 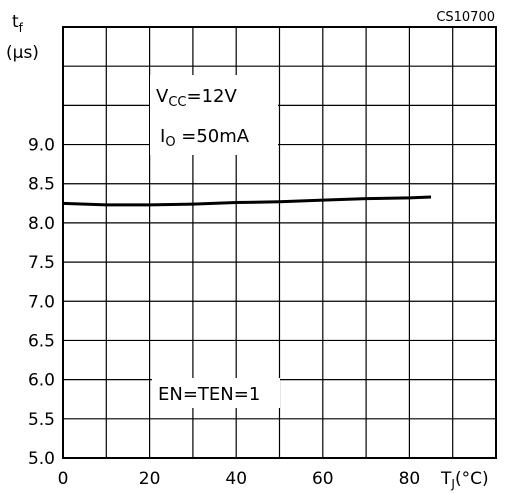 What do you see at coordinates (162, 136) in the screenshot?
I see `io-main: I` at bounding box center [162, 136].